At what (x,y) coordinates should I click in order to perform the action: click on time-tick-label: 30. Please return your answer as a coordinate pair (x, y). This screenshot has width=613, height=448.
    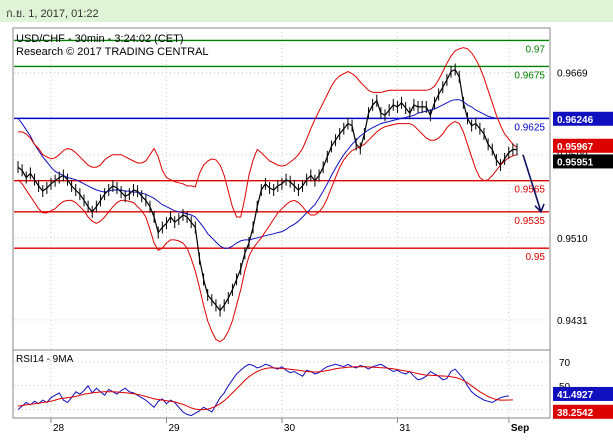
    Looking at the image, I should click on (290, 428).